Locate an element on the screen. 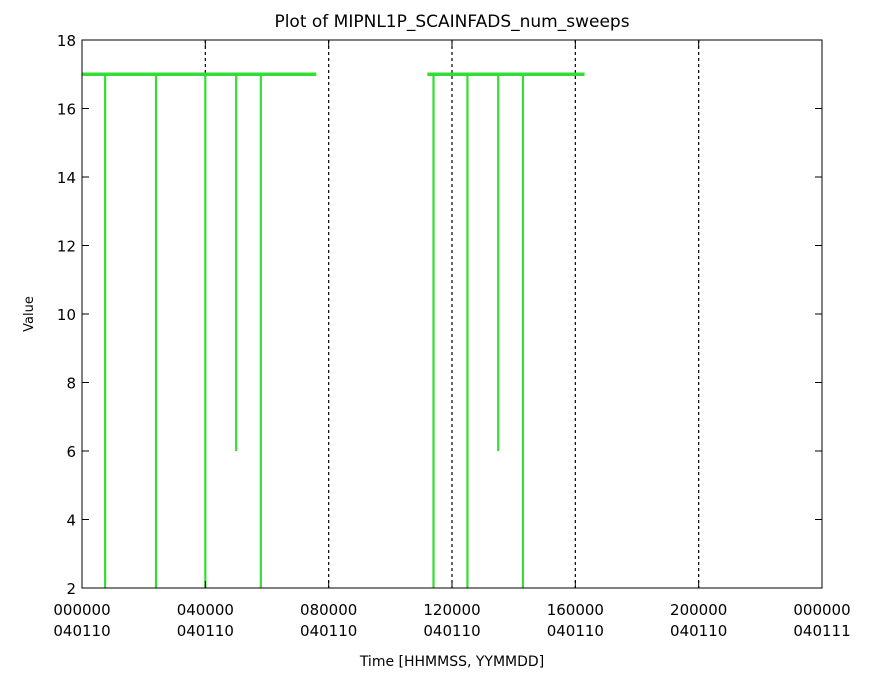 Image resolution: width=873 pixels, height=679 pixels. y-tick-label: 18 is located at coordinates (66, 41).